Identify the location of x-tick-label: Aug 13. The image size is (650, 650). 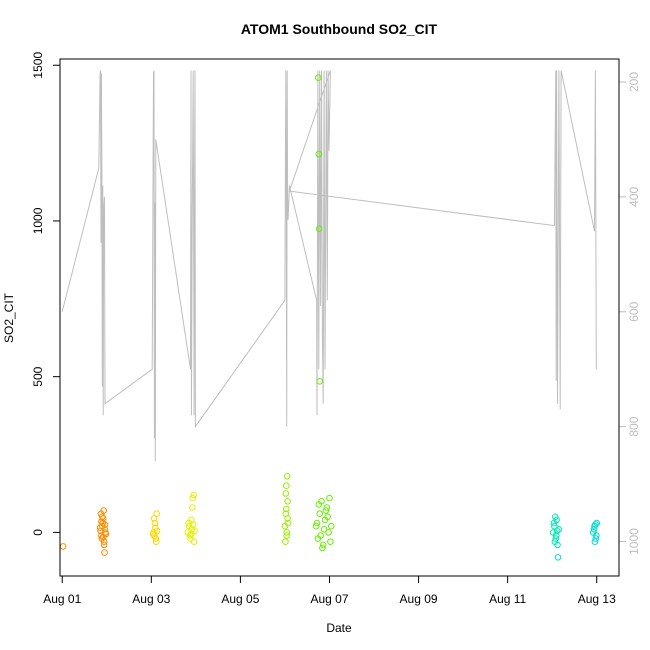
(597, 599).